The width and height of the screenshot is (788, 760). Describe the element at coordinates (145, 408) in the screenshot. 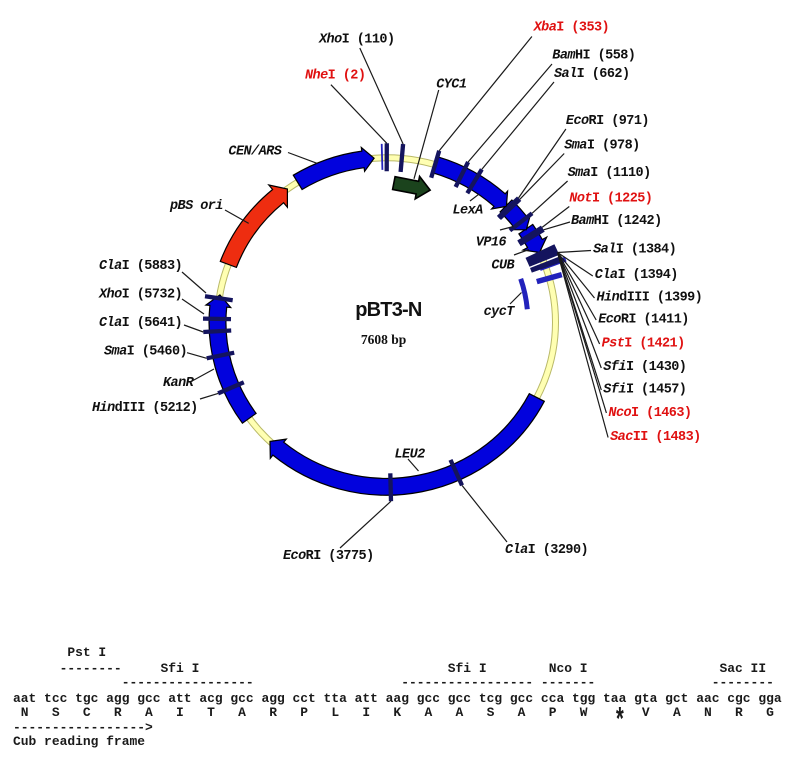

I see `svg-text: HindIII (5212)` at that location.